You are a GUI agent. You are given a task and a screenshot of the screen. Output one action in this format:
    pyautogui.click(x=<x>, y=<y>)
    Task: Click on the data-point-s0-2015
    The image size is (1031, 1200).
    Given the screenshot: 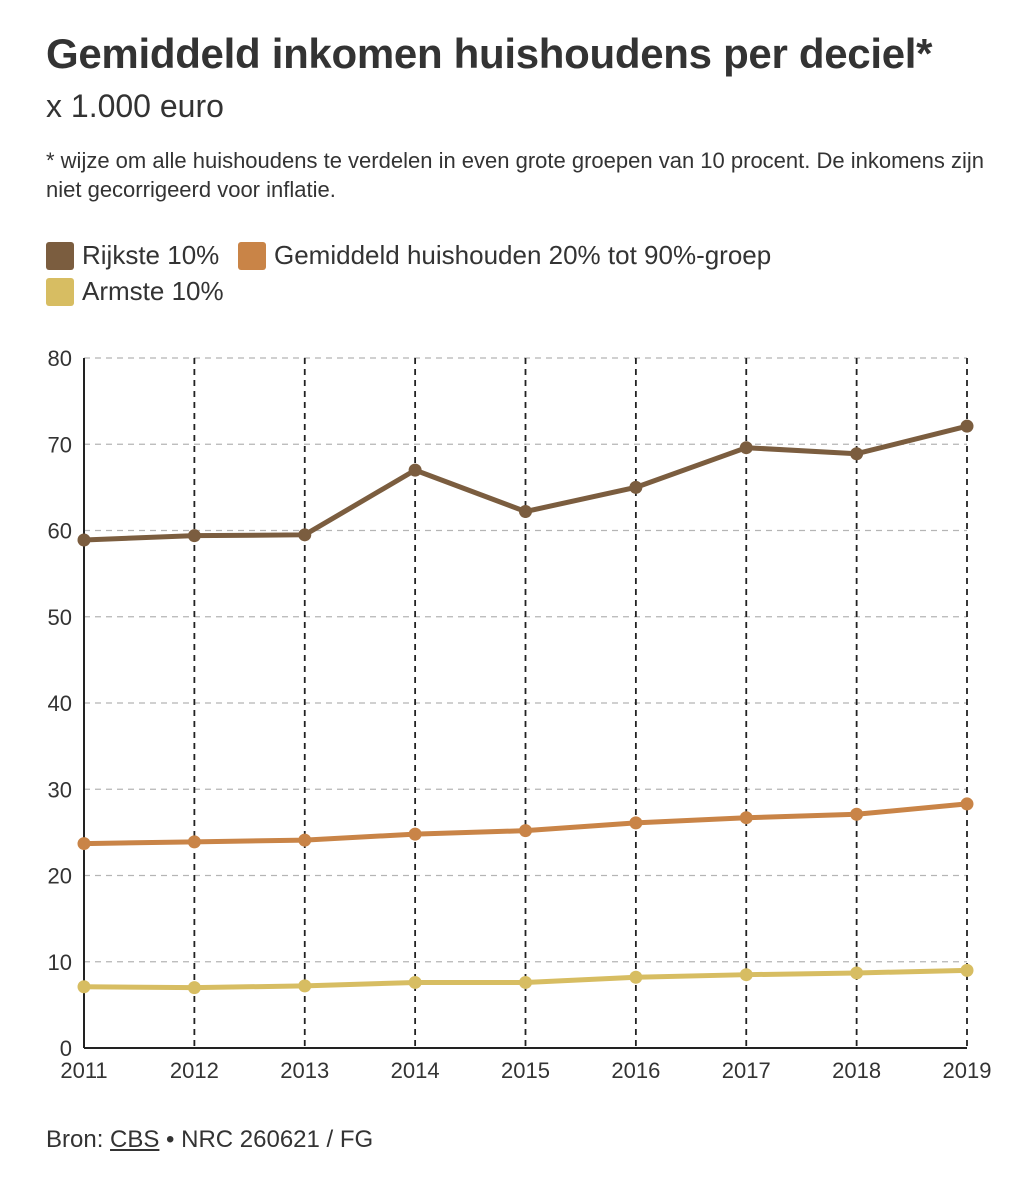 What is the action you would take?
    pyautogui.click(x=525, y=512)
    